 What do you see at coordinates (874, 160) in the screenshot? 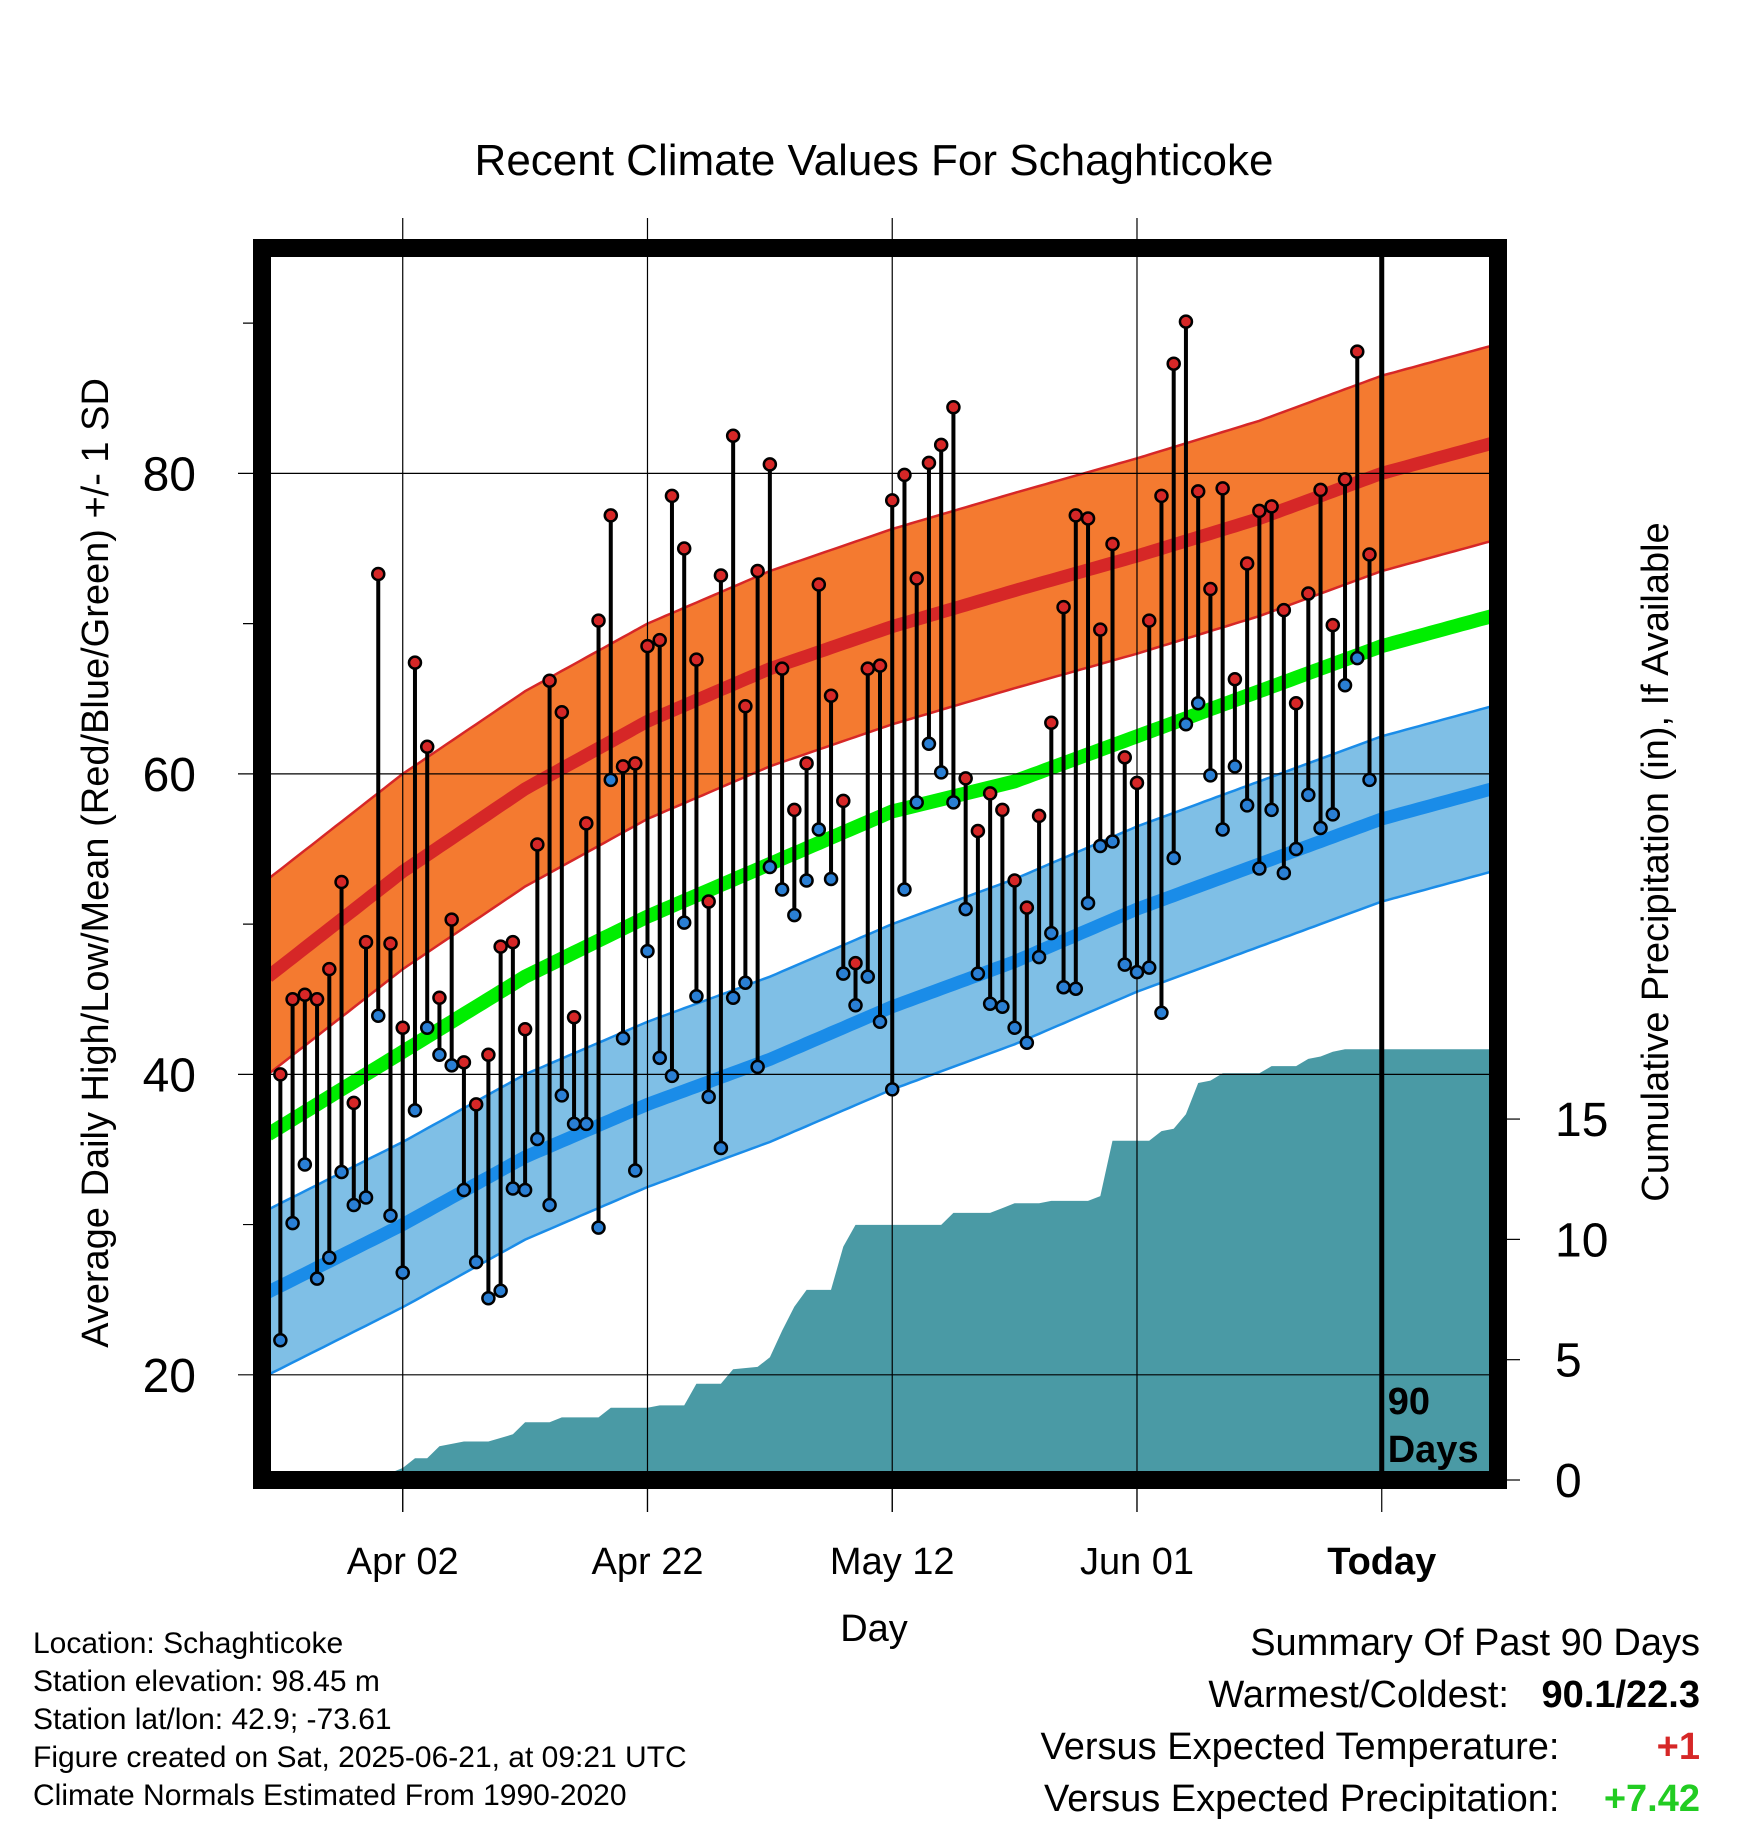
I see `chart-title: Recent Climate Values For Schaghticoke` at bounding box center [874, 160].